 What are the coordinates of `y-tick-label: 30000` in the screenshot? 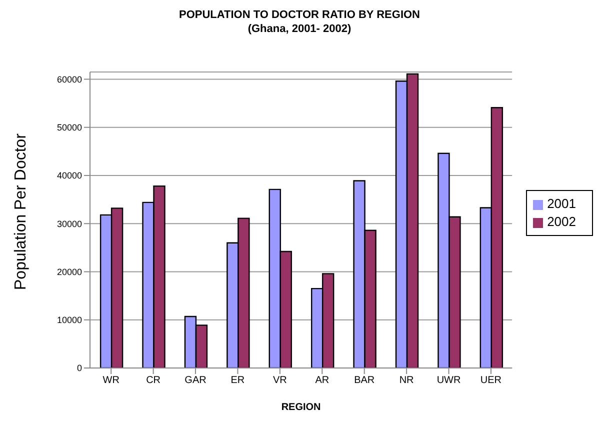 It's located at (69, 223).